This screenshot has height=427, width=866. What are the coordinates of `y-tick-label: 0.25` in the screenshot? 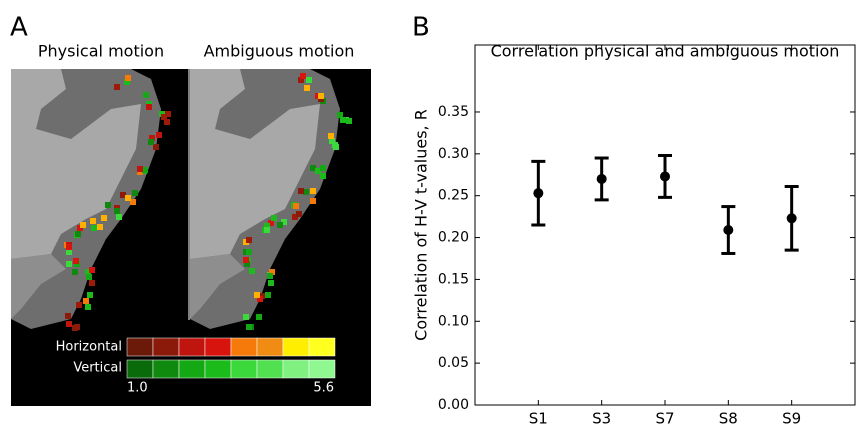 It's located at (453, 196).